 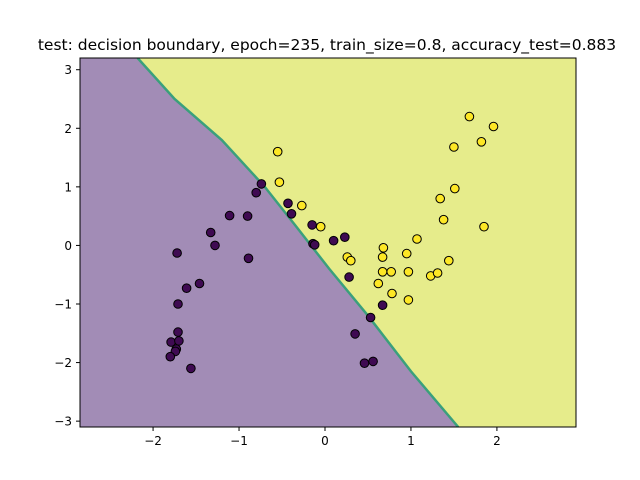 What do you see at coordinates (68, 70) in the screenshot?
I see `y-tick-label: 3` at bounding box center [68, 70].